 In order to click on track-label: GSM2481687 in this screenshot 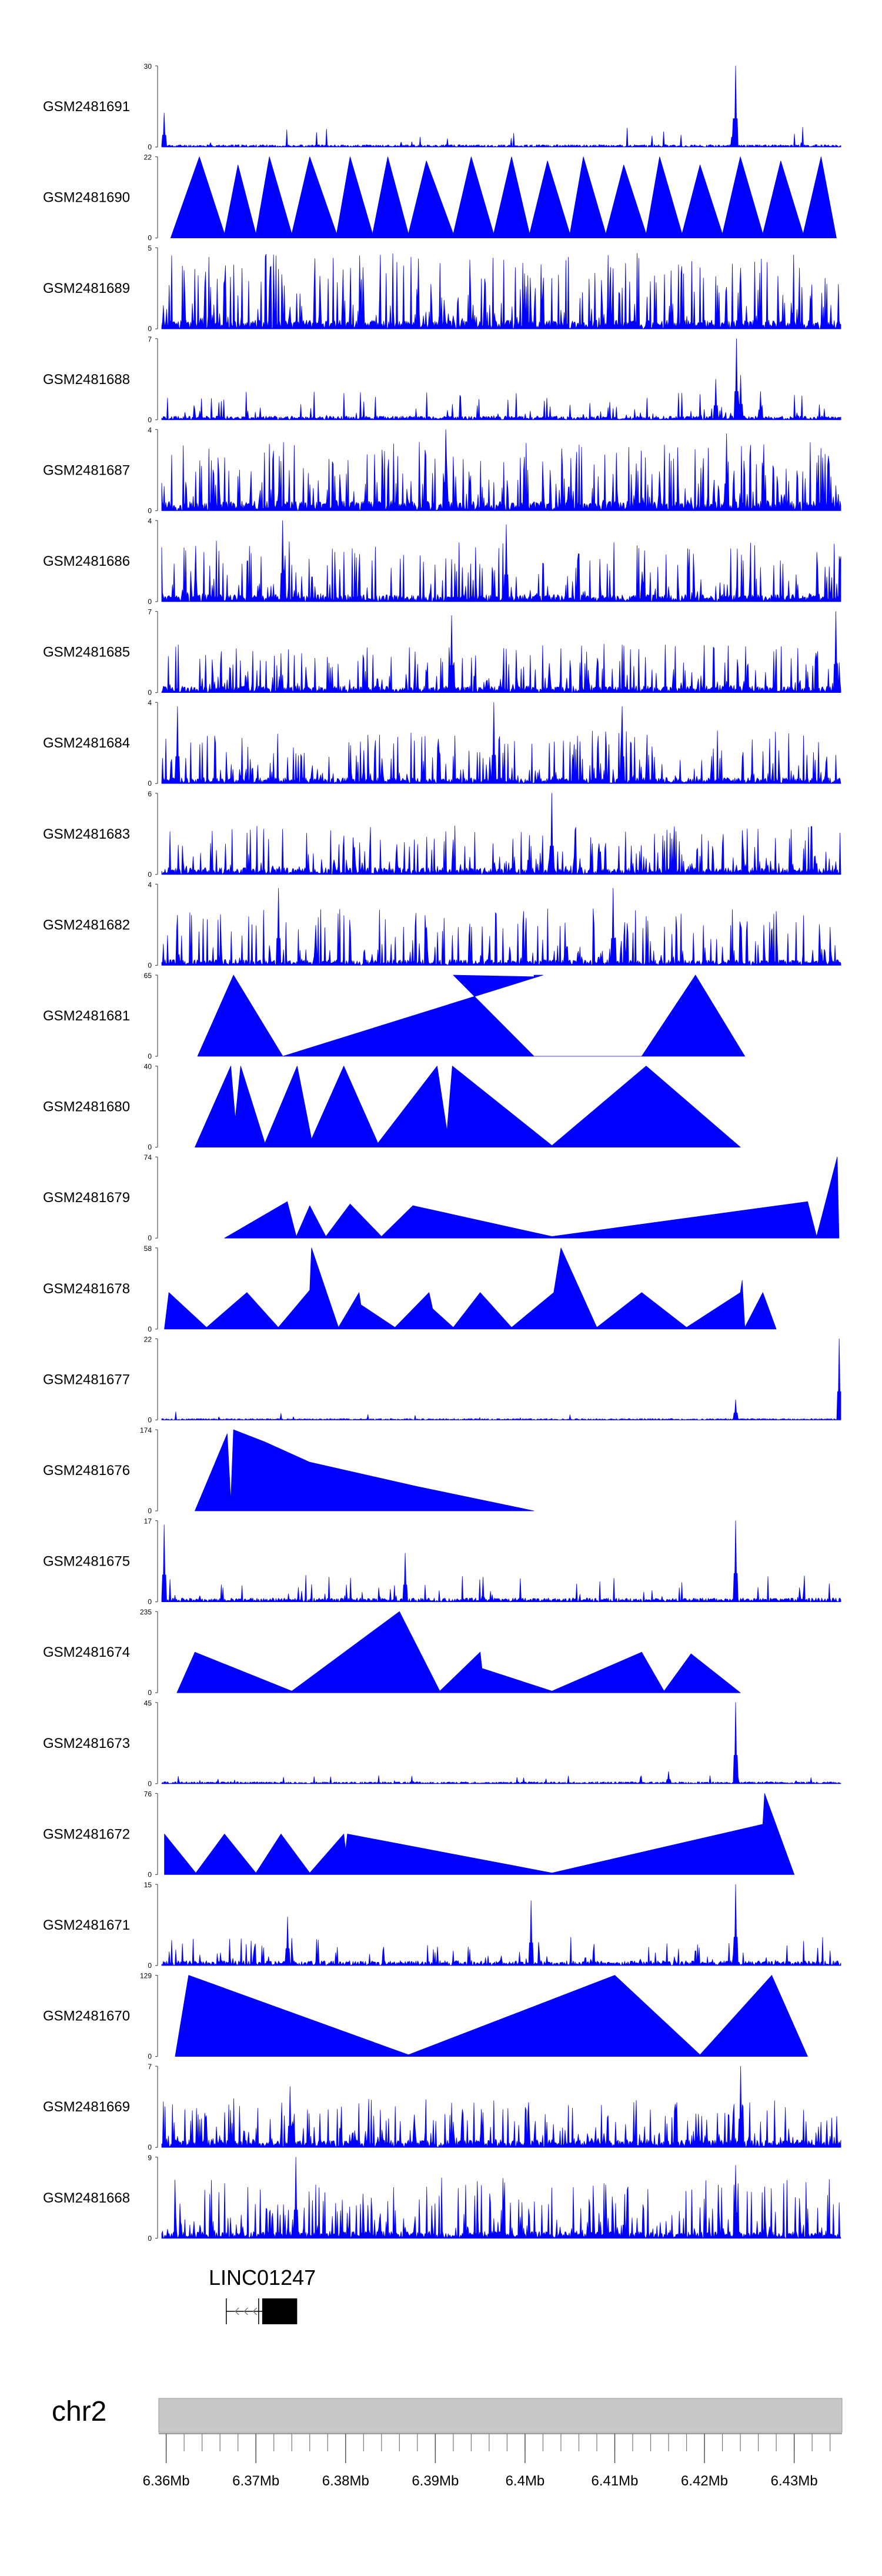, I will do `click(86, 470)`.